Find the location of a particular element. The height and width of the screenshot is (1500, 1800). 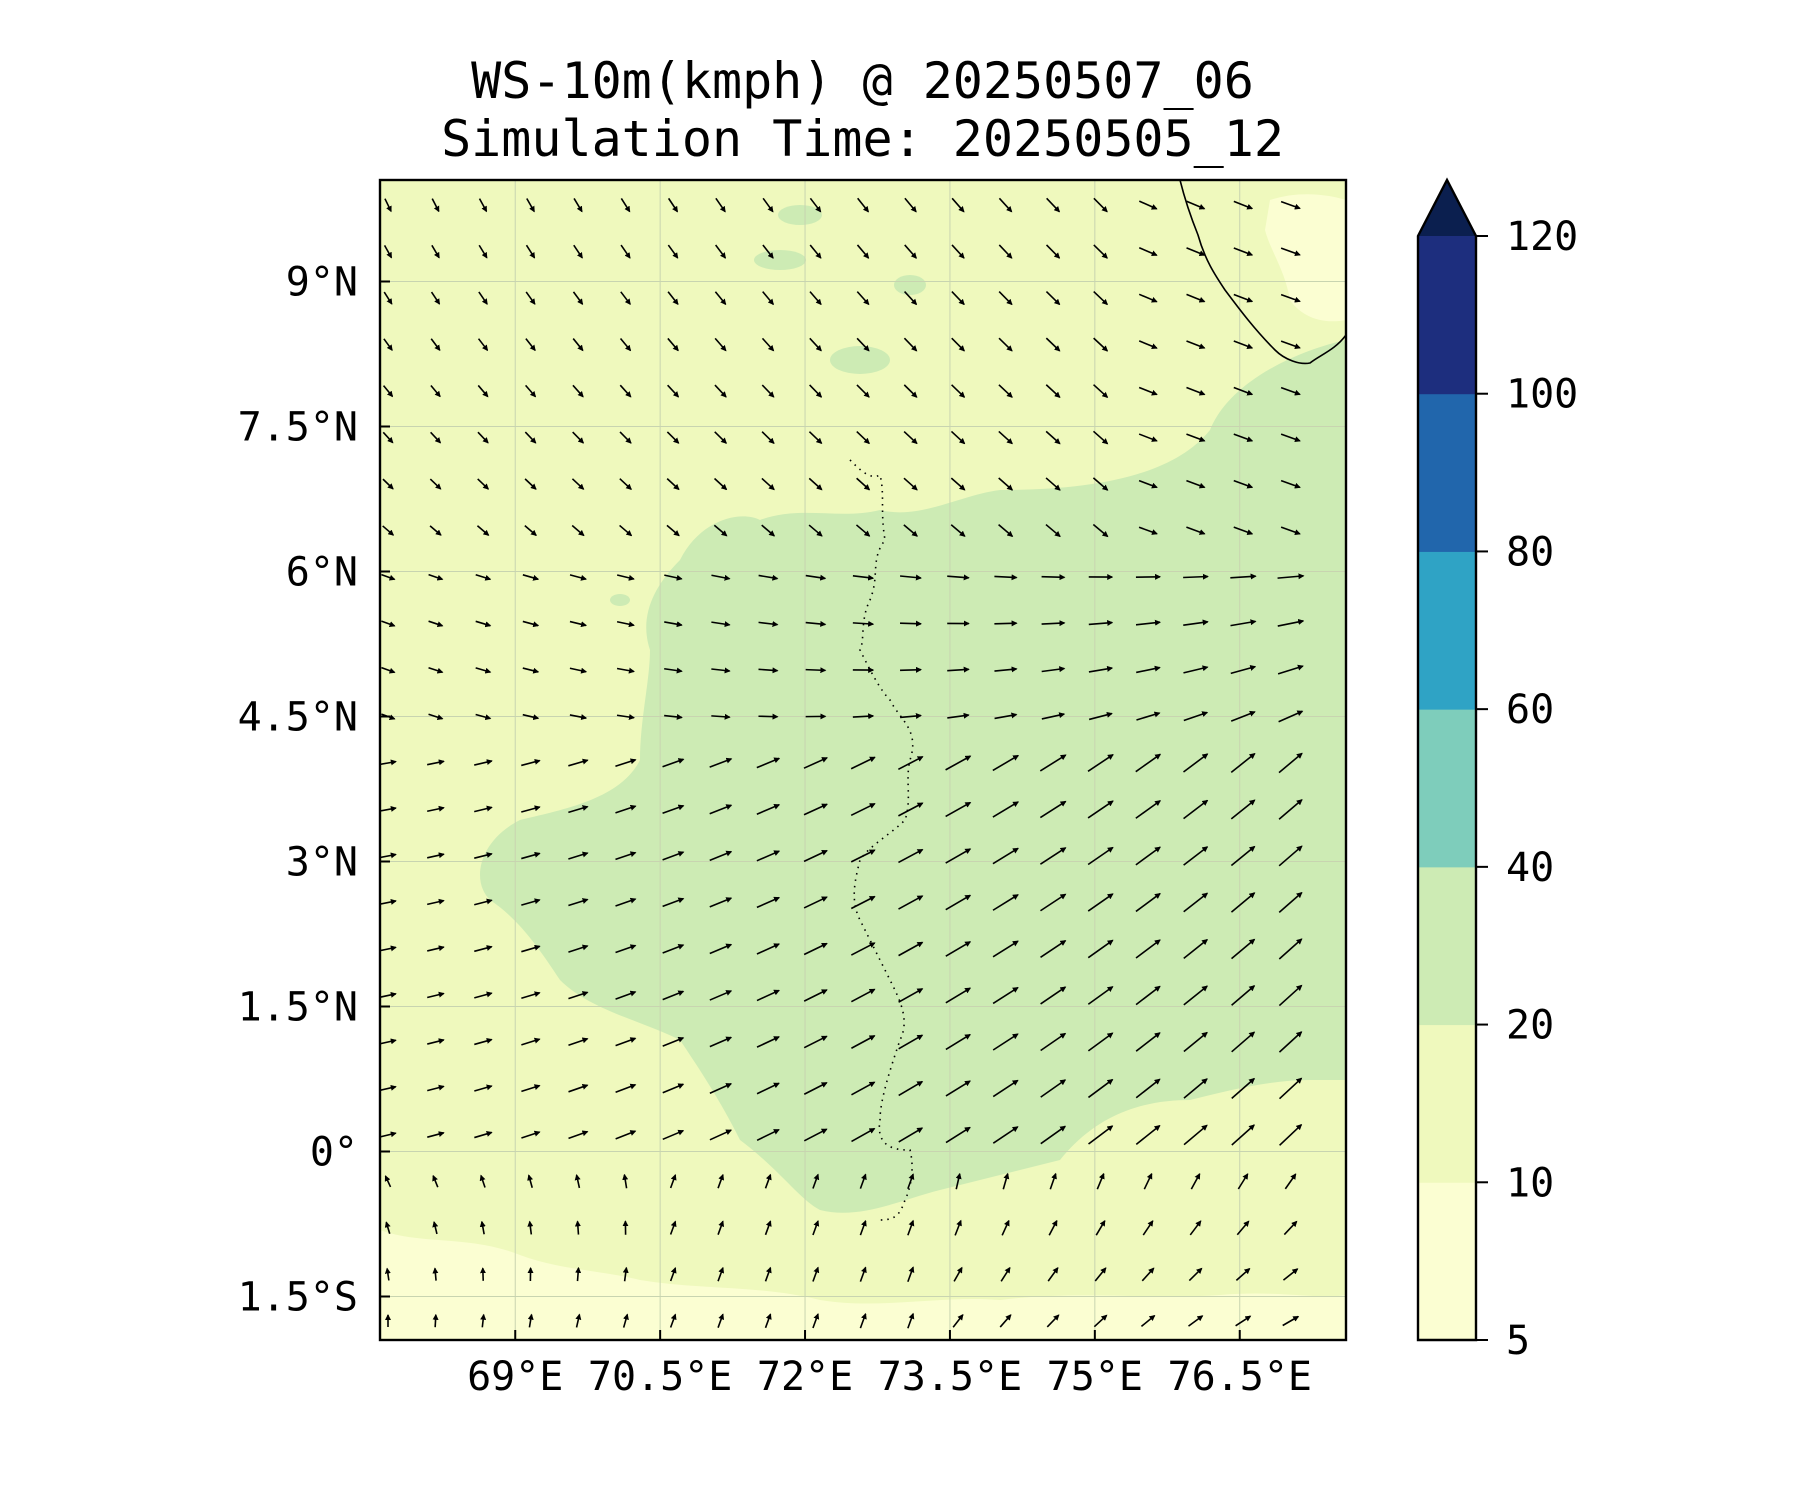

colorbar-label: 40 is located at coordinates (1530, 868).